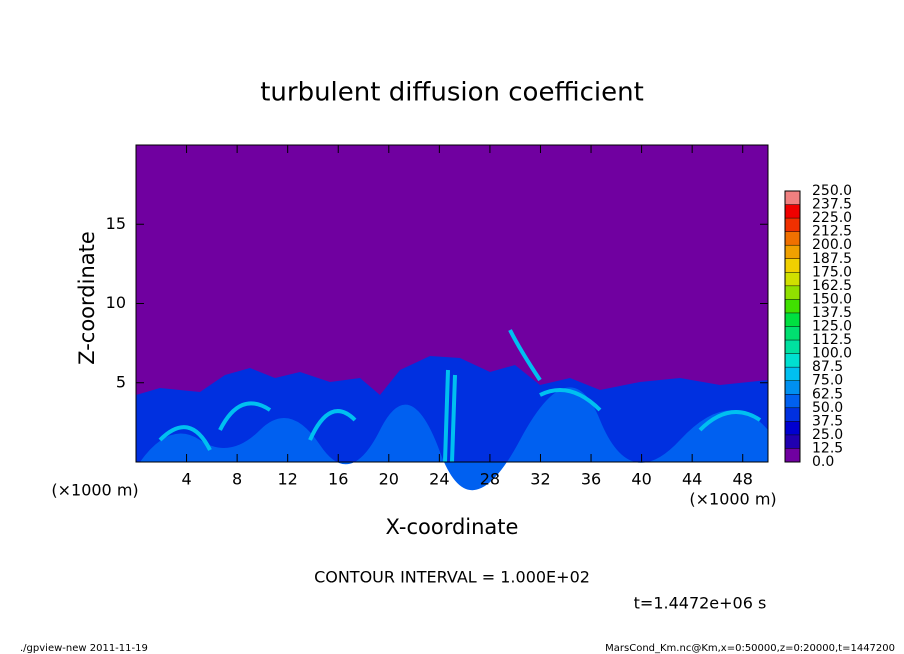  Describe the element at coordinates (94, 490) in the screenshot. I see `y-unit: (×1000 m)` at that location.